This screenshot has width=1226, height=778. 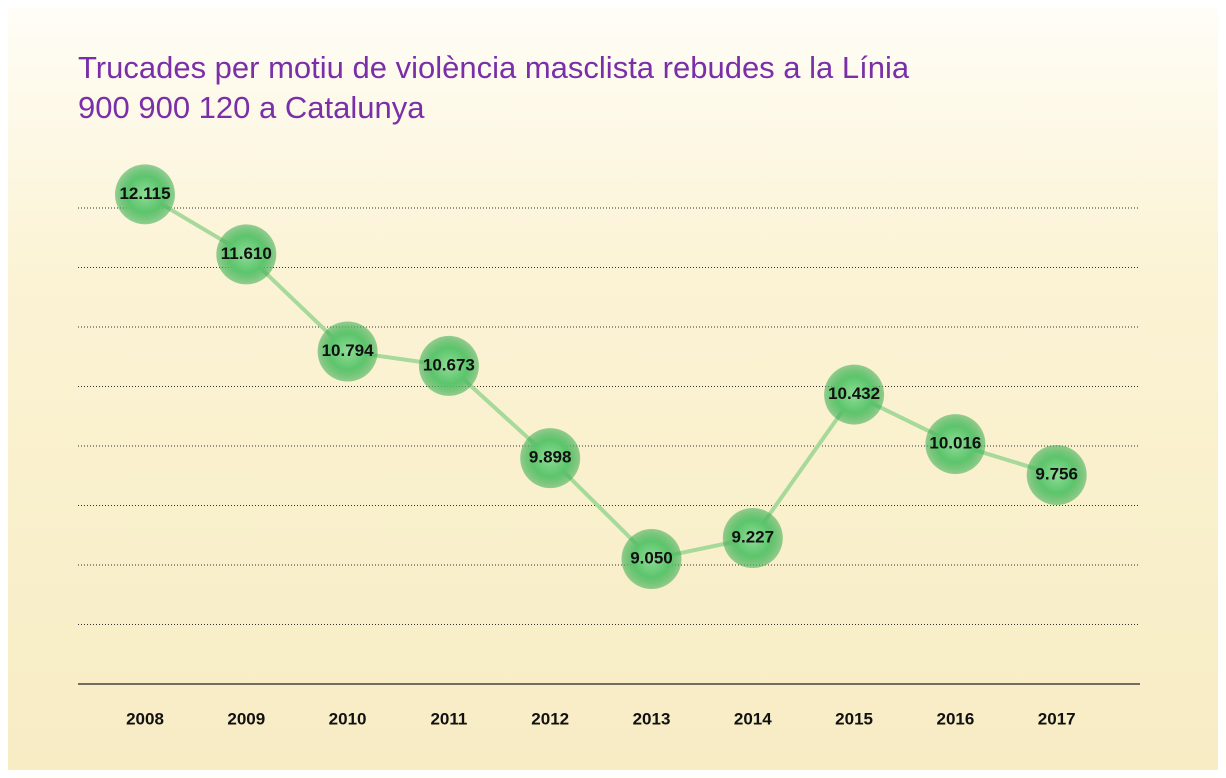 I want to click on data-label: 10.016, so click(x=955, y=443).